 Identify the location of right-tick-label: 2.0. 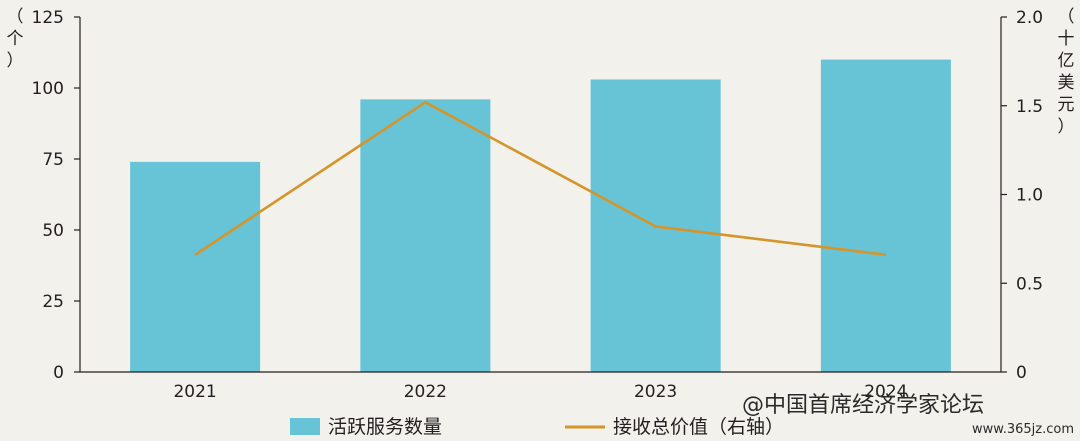
(1029, 18).